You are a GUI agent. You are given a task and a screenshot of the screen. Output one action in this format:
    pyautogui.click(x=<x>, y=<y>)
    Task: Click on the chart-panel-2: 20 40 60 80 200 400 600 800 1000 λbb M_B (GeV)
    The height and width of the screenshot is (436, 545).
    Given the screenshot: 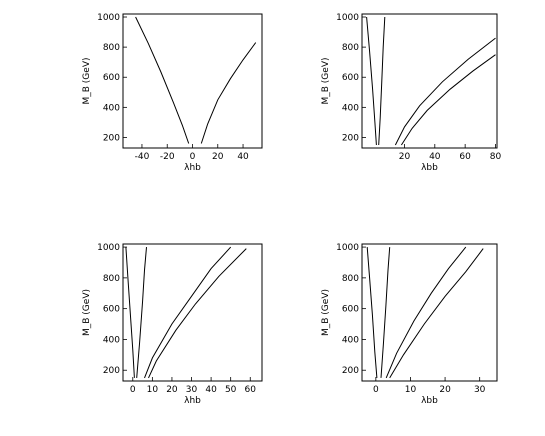 What is the action you would take?
    pyautogui.click(x=411, y=93)
    